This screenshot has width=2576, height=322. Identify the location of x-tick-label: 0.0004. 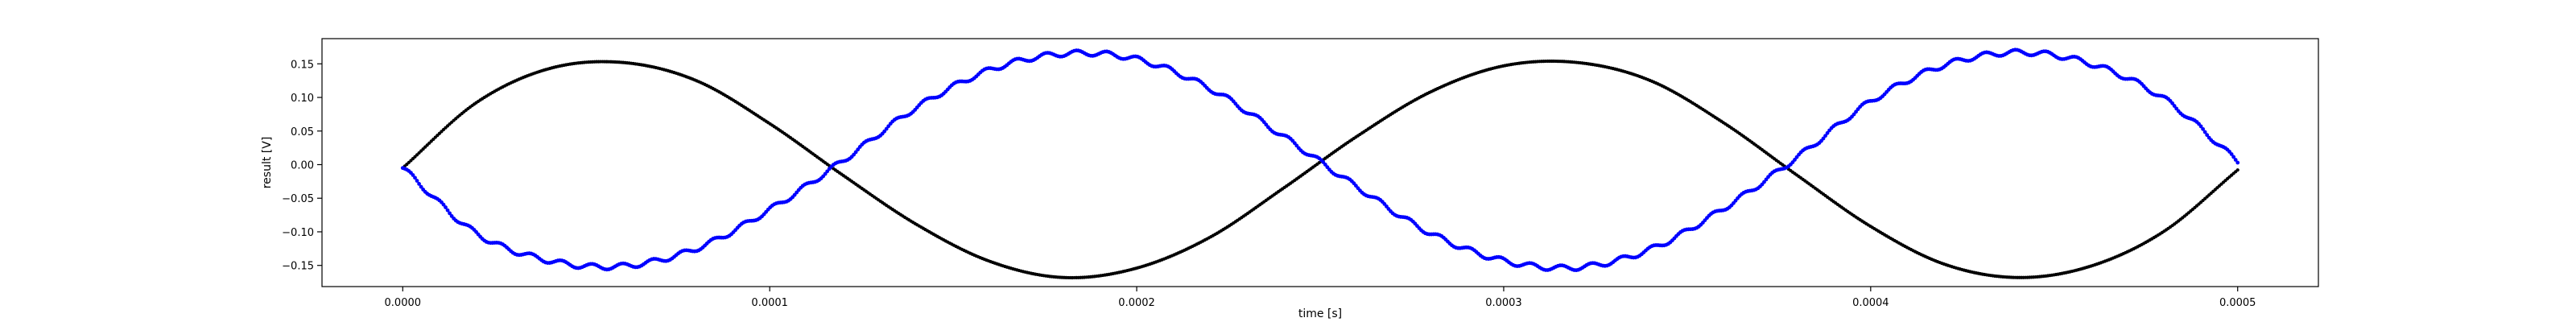
(1870, 303).